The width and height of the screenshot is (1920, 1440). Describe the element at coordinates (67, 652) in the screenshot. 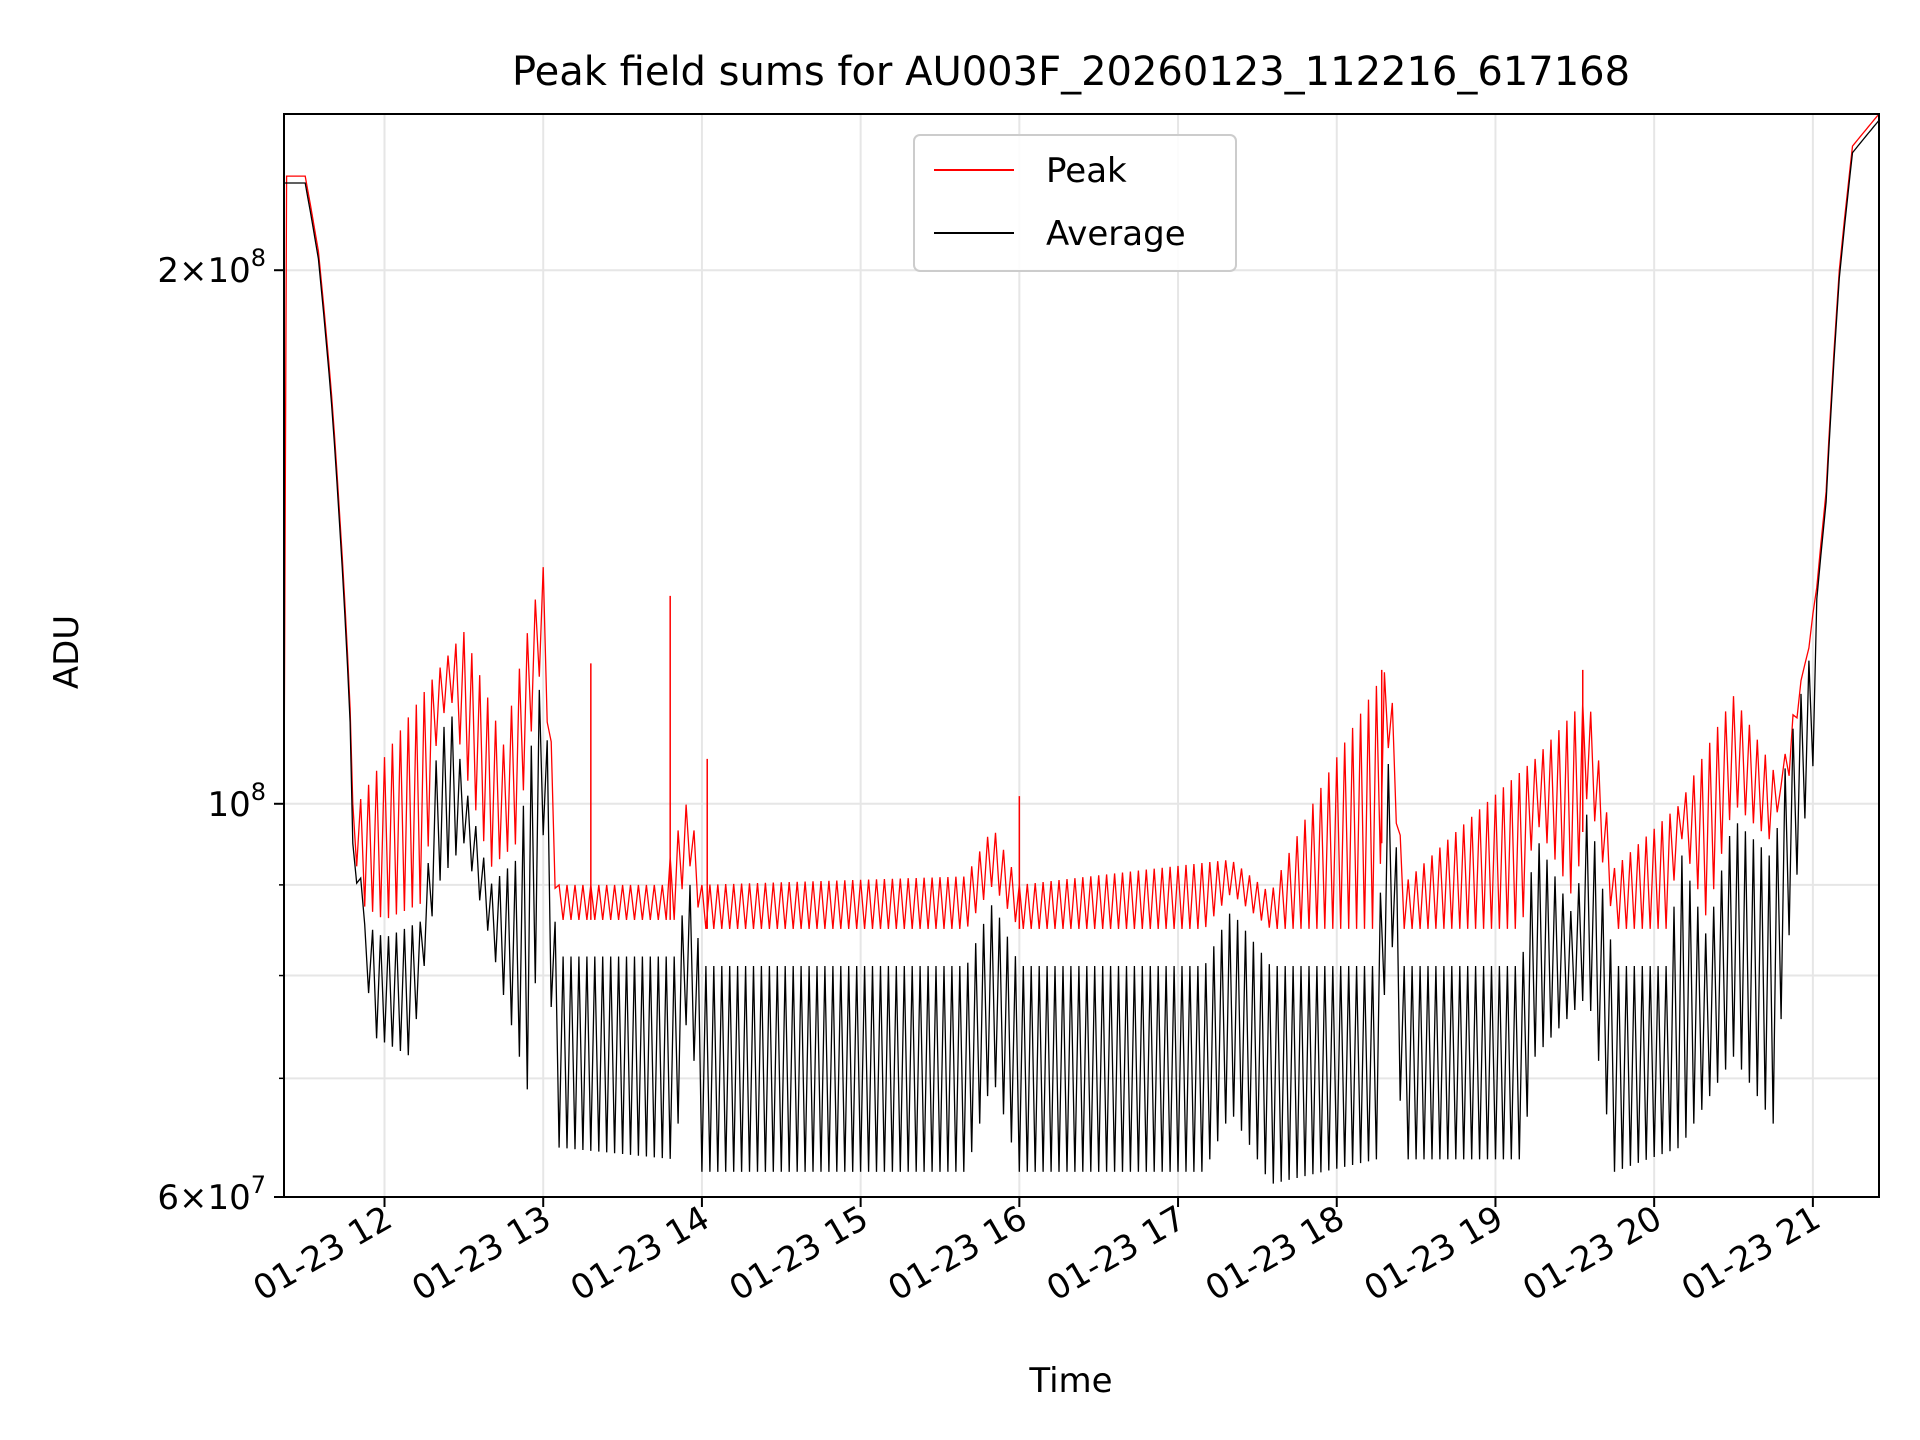

I see `y-axis-label: ADU` at that location.